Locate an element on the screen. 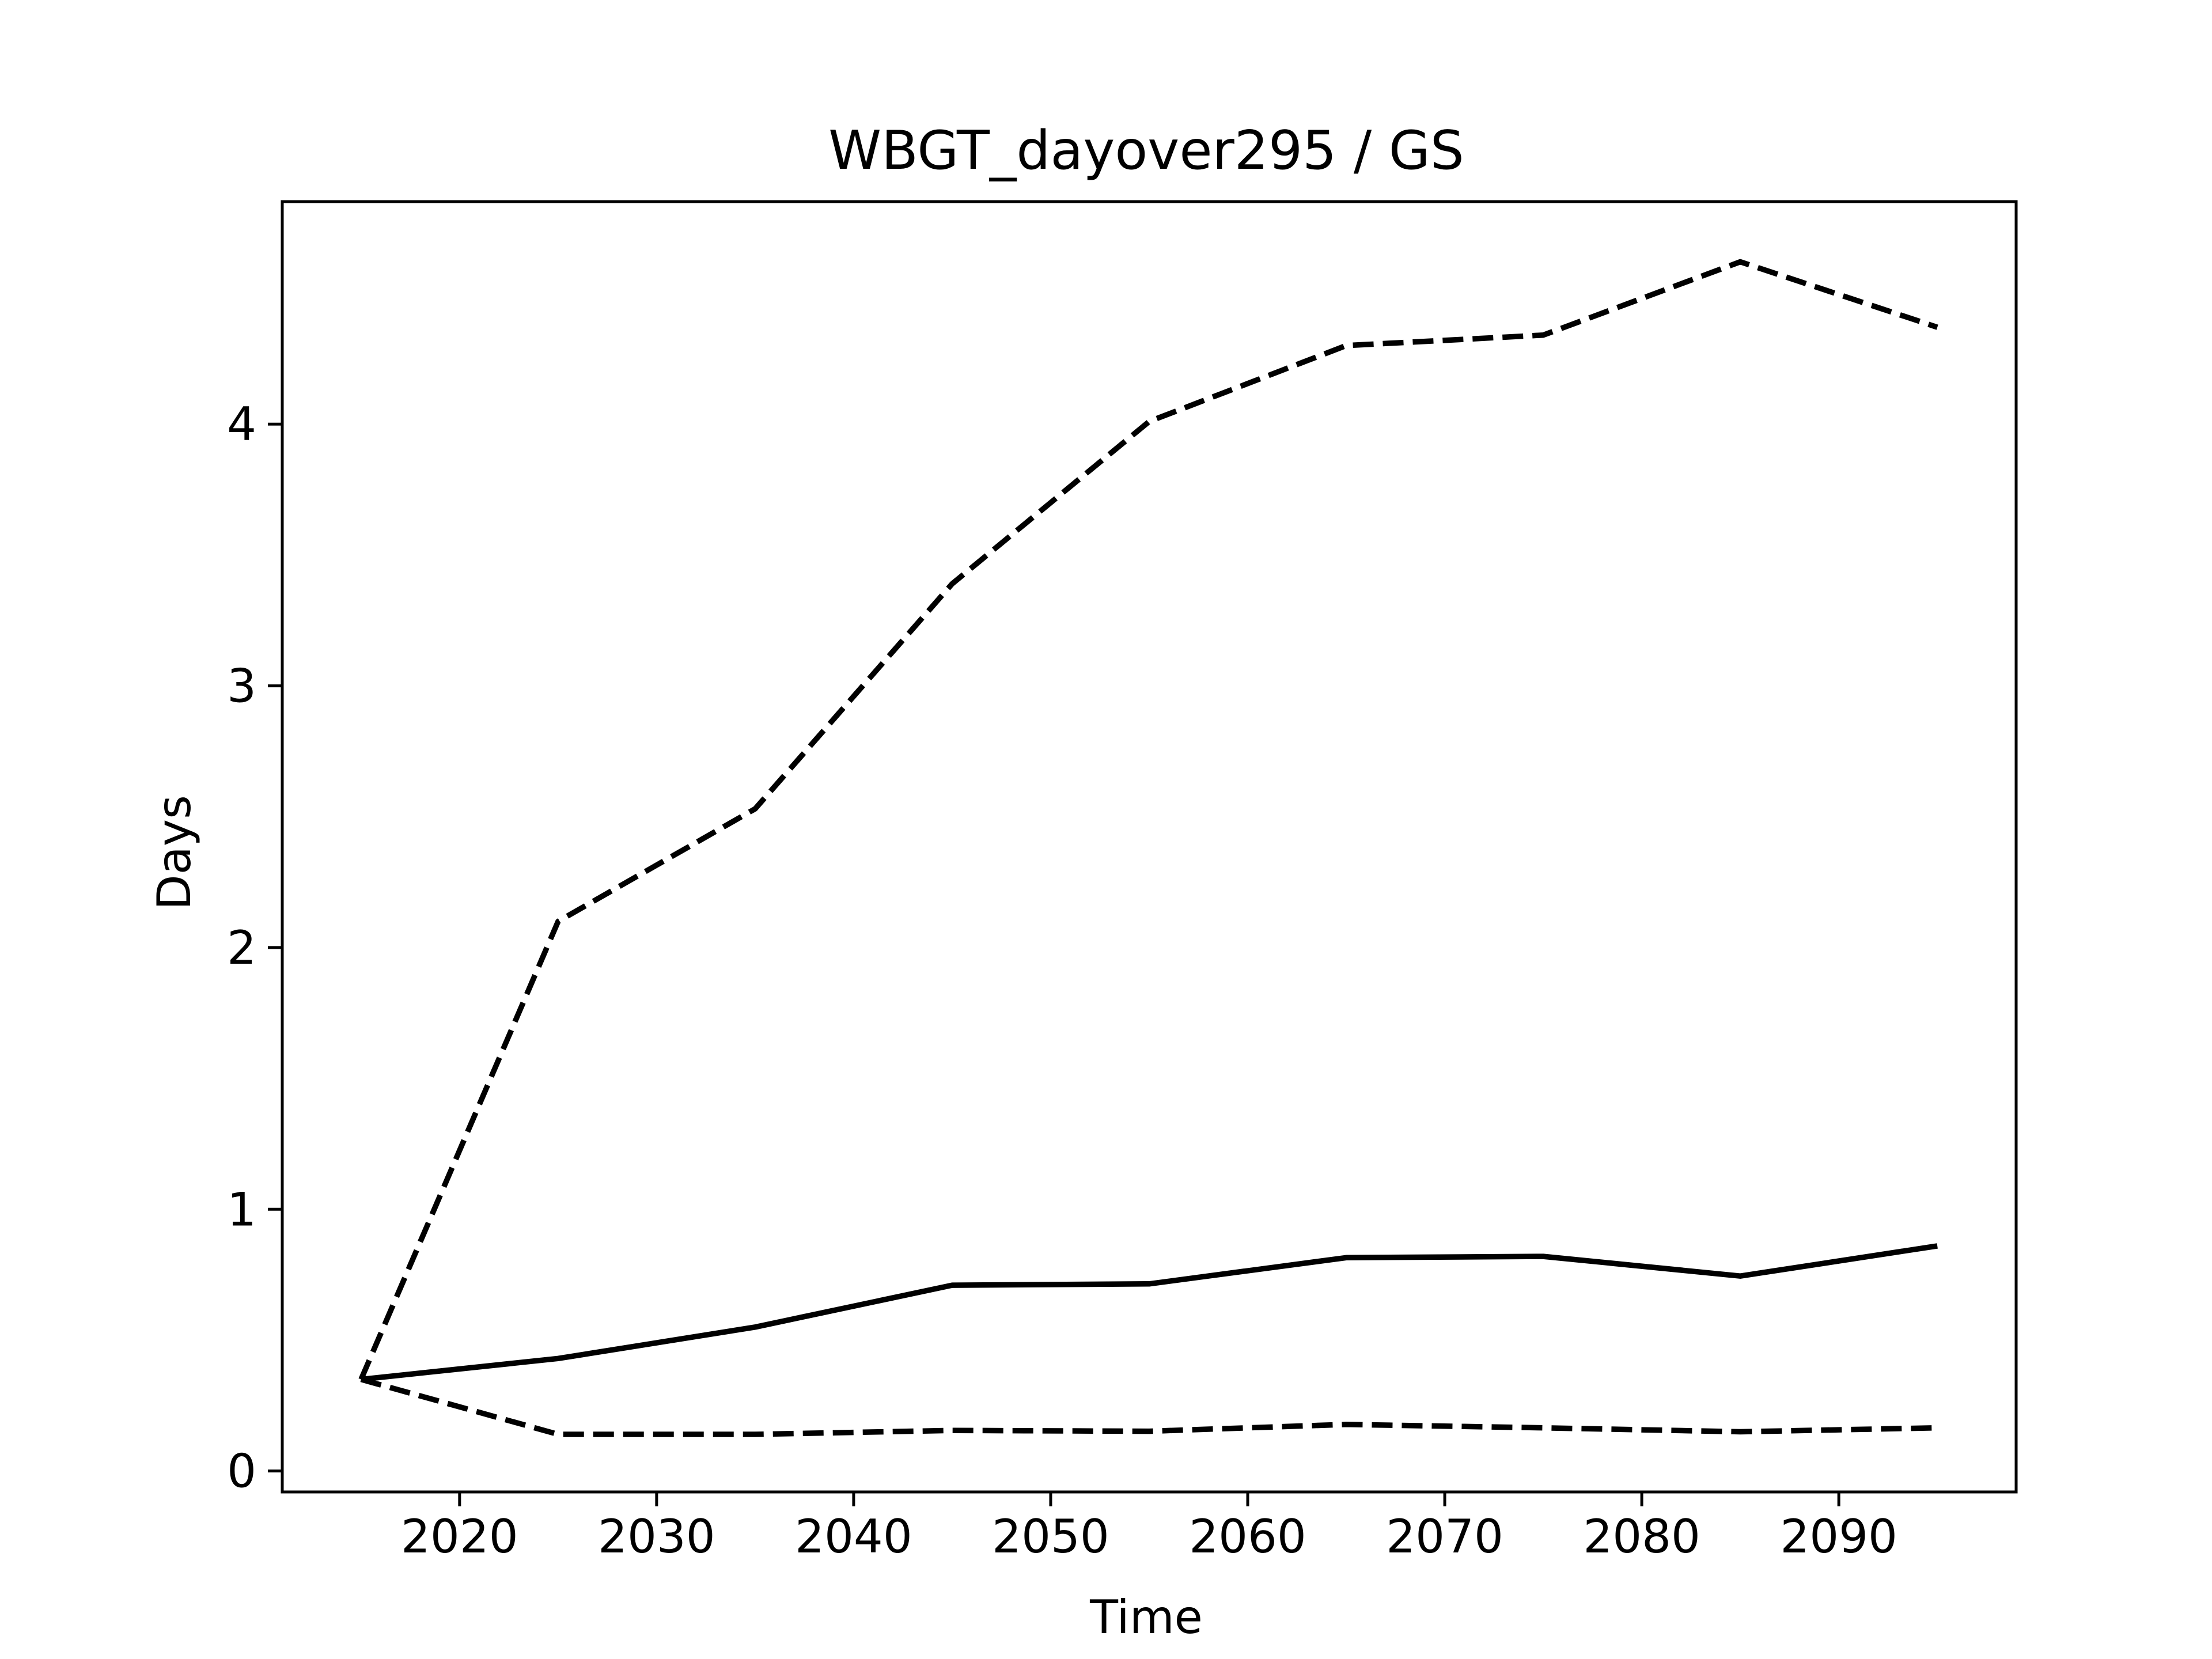 This screenshot has height=1659, width=2212. x-tick-label: 2080 is located at coordinates (1641, 1536).